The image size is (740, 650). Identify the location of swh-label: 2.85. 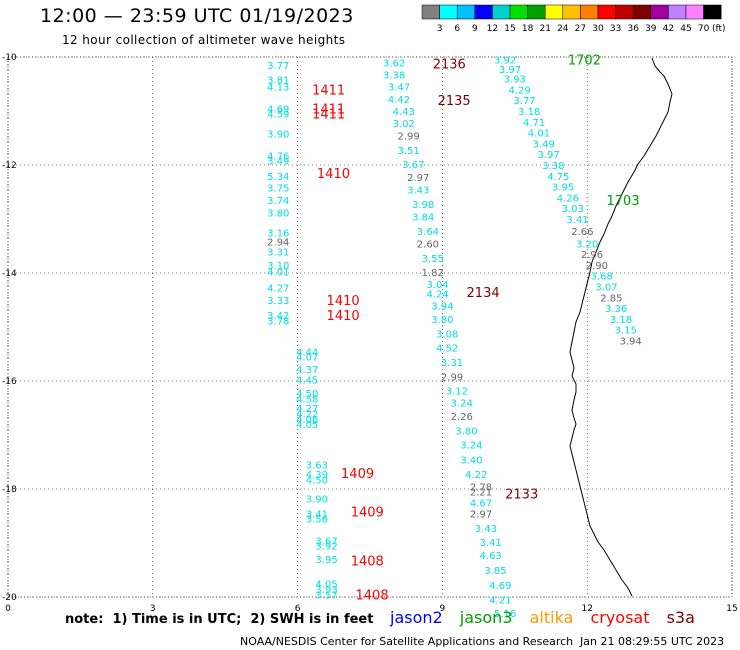
(611, 298).